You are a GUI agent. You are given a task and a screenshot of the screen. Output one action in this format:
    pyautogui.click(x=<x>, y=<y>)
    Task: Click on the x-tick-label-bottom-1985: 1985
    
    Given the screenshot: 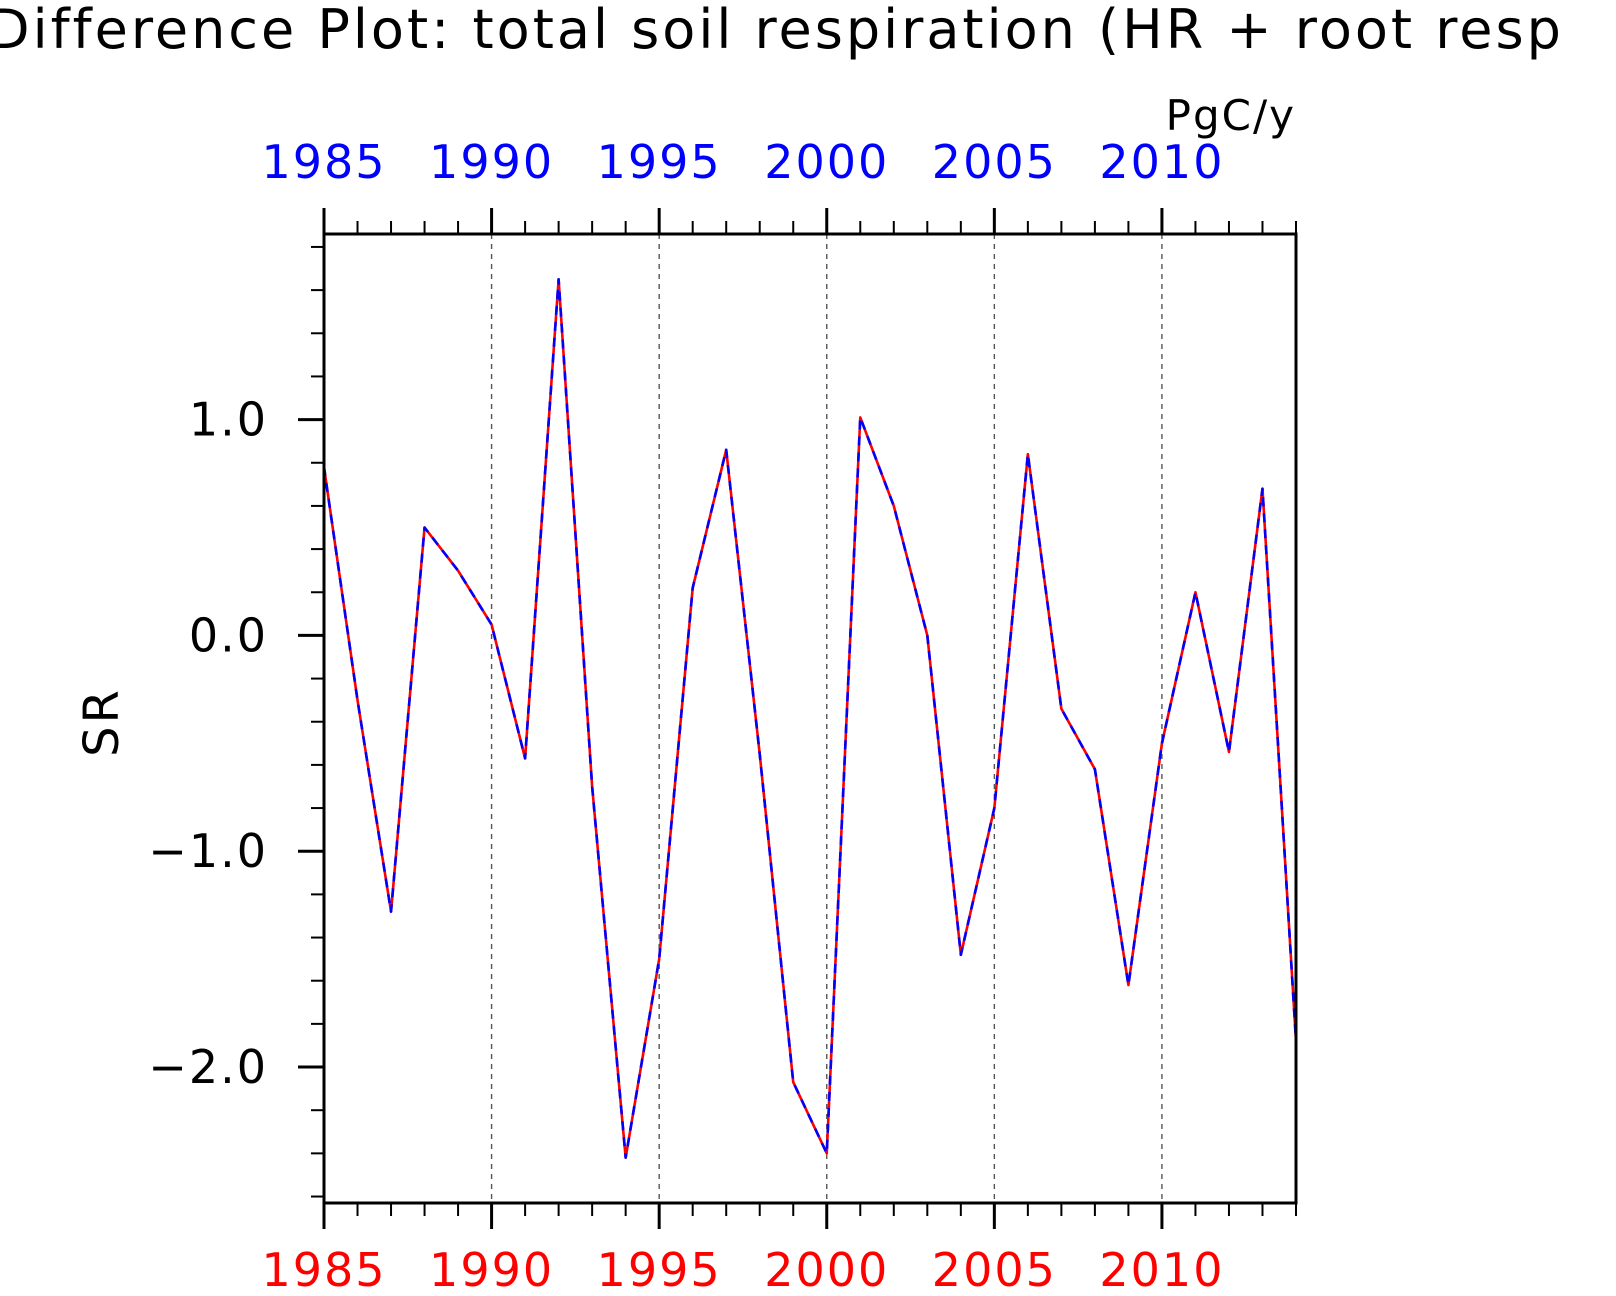 What is the action you would take?
    pyautogui.click(x=323, y=1269)
    